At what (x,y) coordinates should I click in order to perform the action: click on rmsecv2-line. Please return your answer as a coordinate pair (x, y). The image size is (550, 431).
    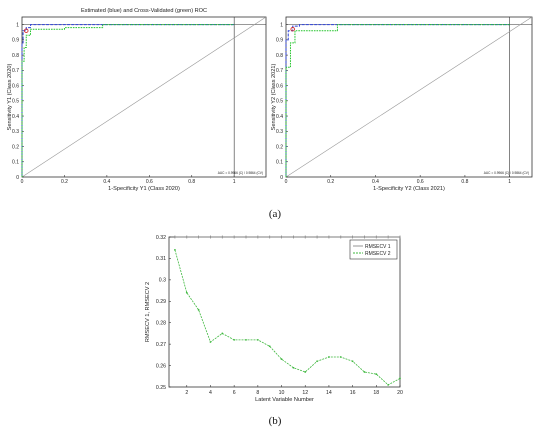
    Looking at the image, I should click on (287, 317).